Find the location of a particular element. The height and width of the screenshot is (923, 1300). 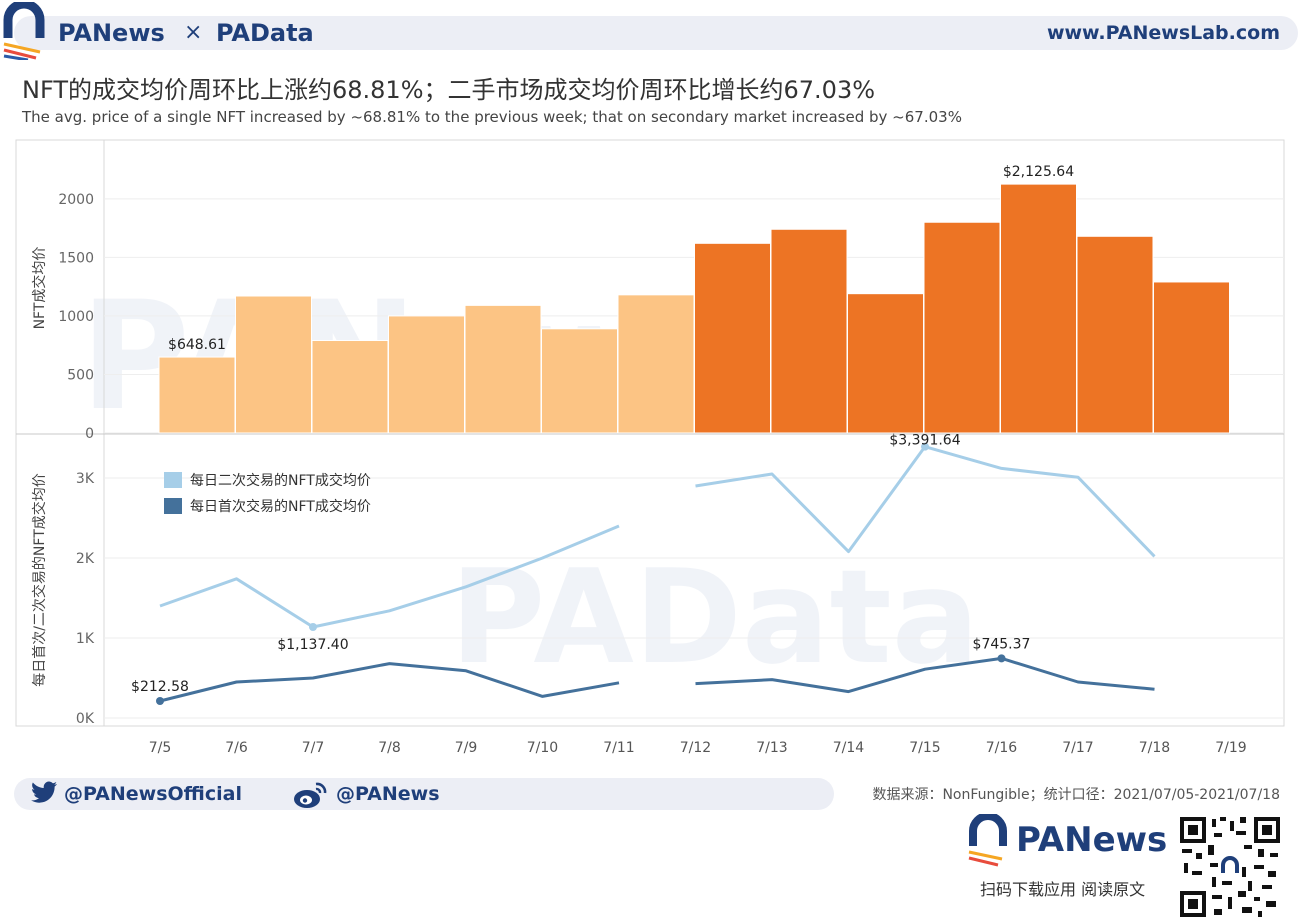

ytick-label-bottom: 1K is located at coordinates (85, 639).